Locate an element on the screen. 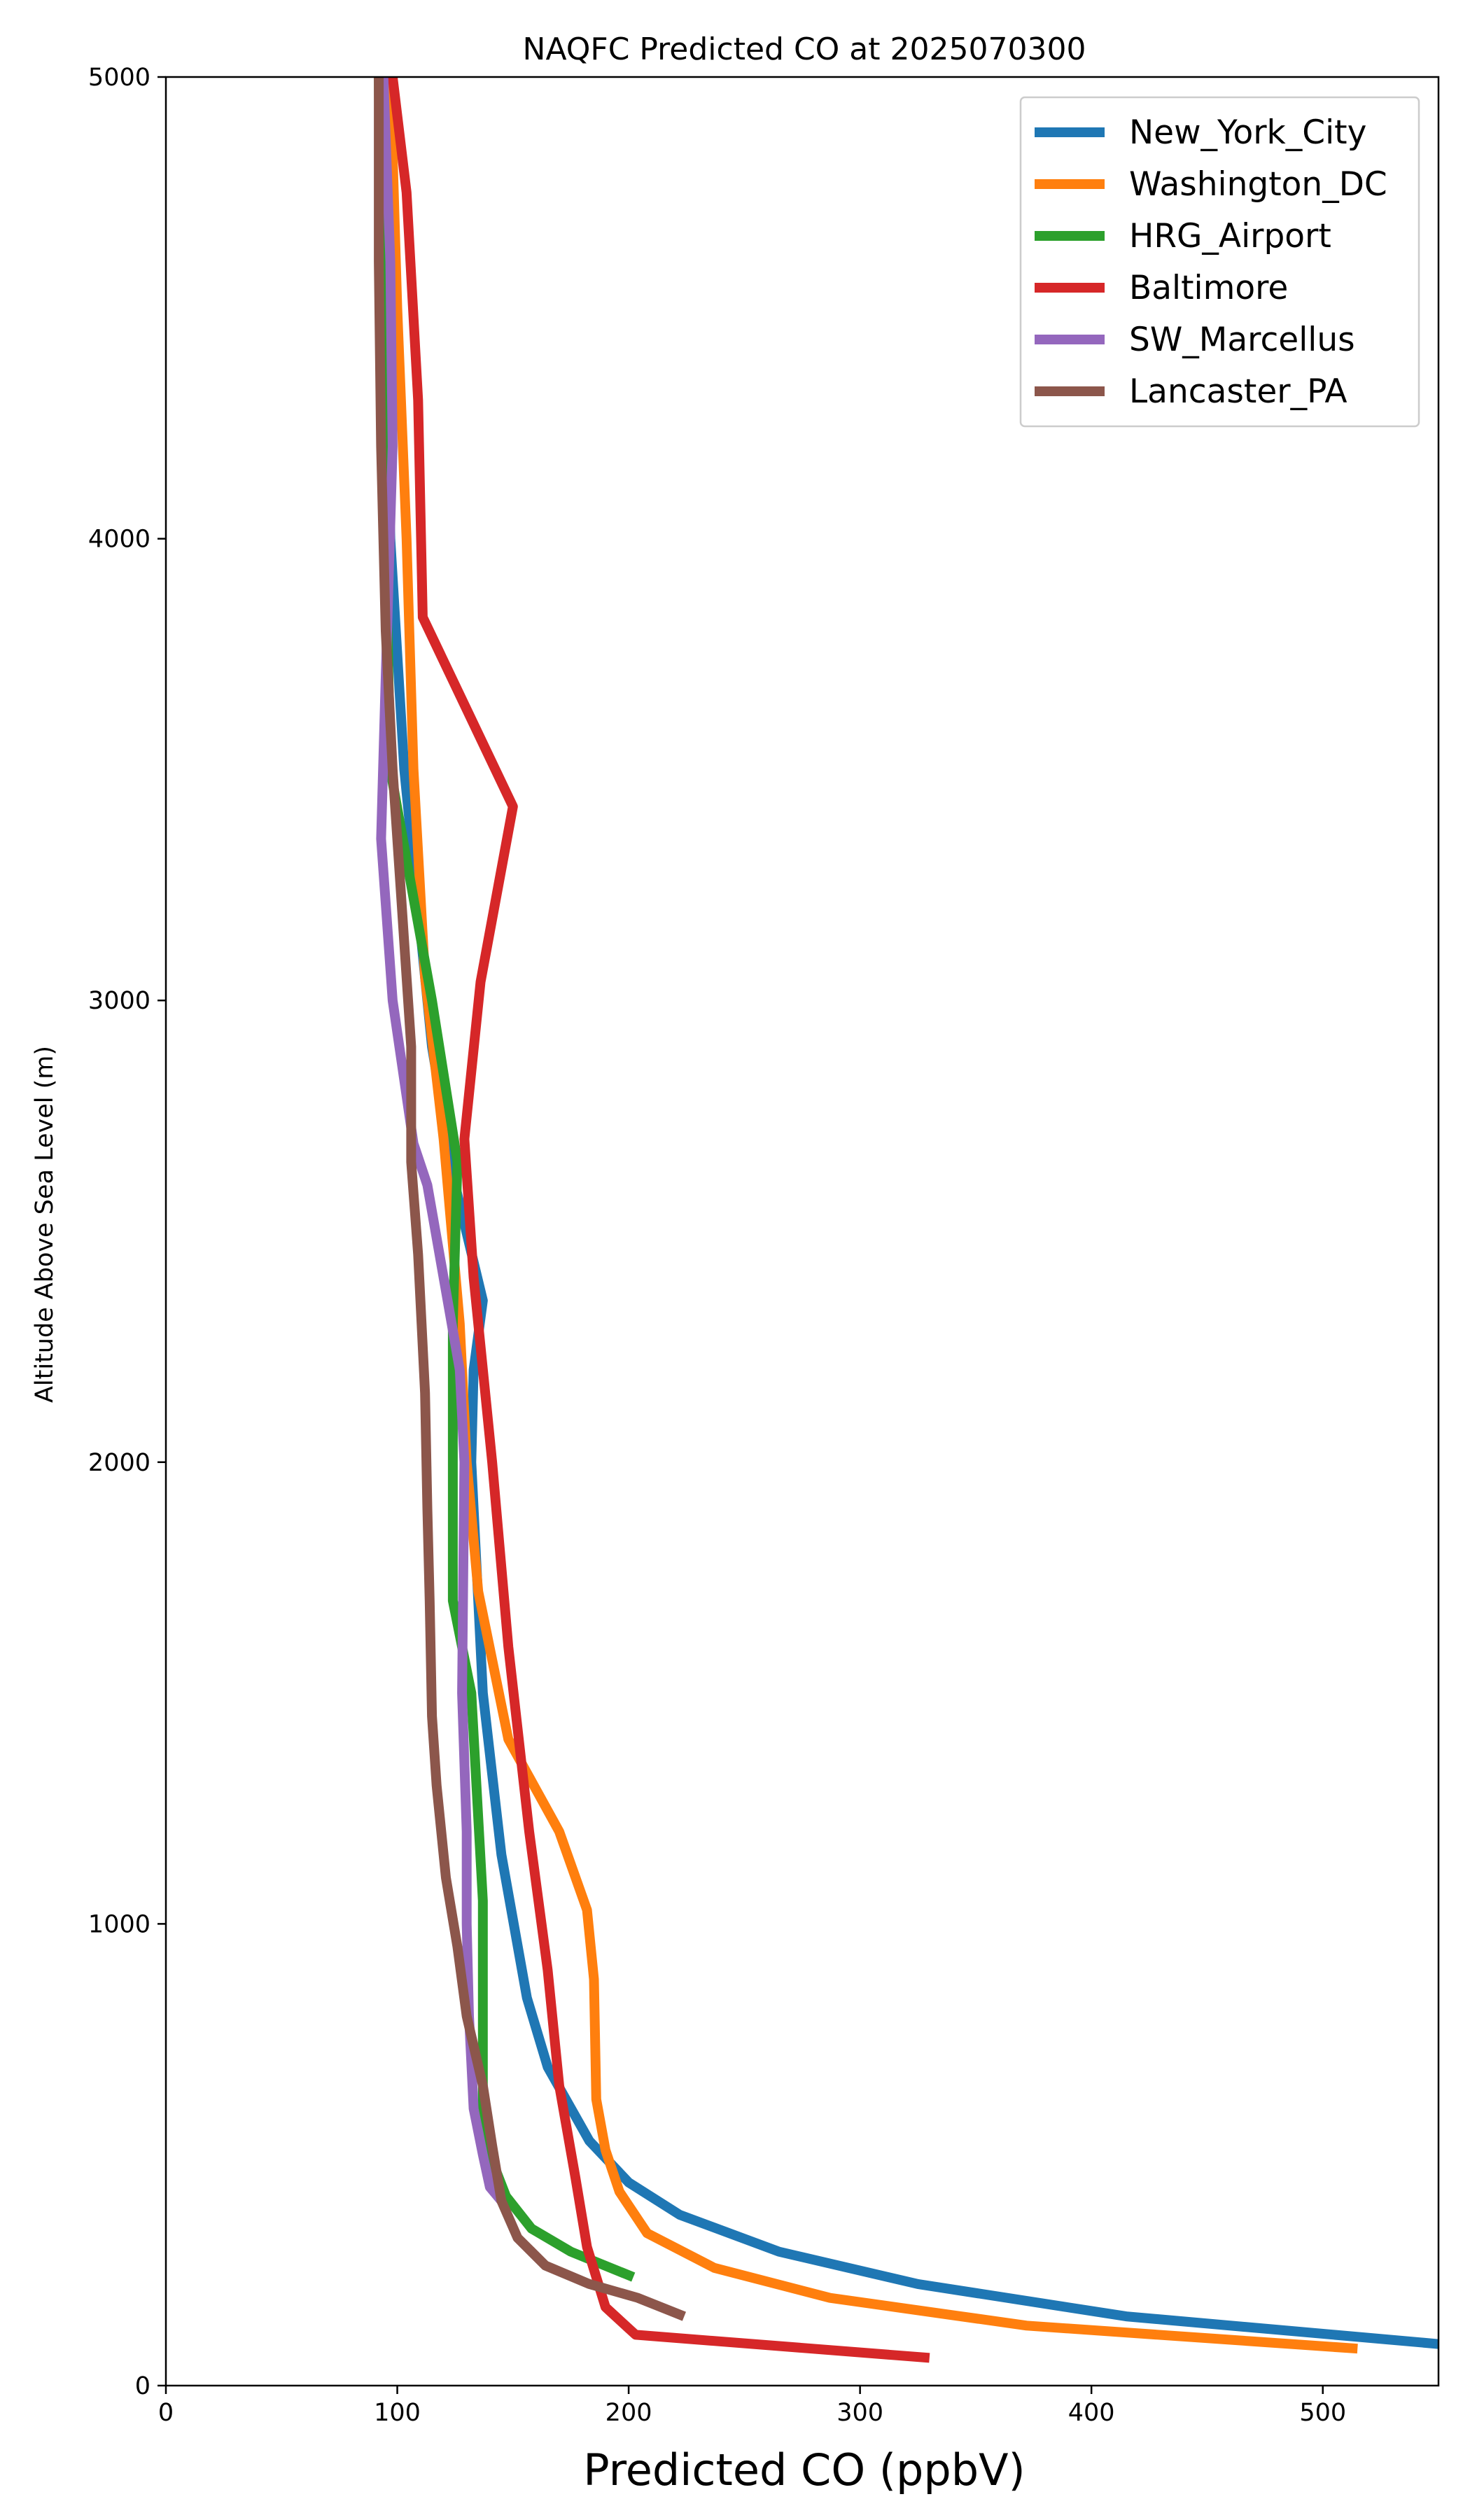  legend-label: HRG_Airport is located at coordinates (1230, 236).